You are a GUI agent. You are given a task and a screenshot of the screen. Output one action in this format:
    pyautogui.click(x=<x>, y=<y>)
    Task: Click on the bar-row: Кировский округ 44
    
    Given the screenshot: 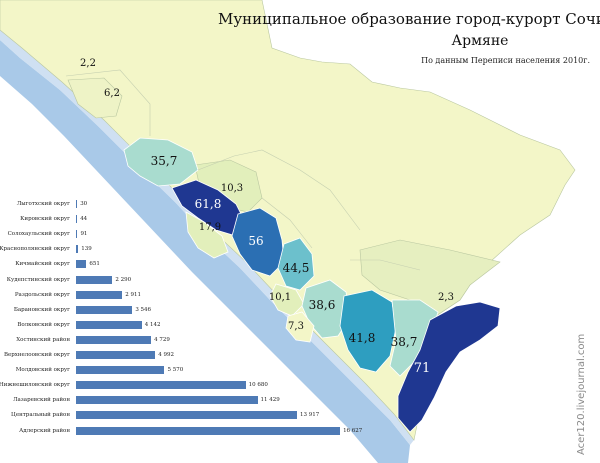 What is the action you would take?
    pyautogui.click(x=190, y=220)
    